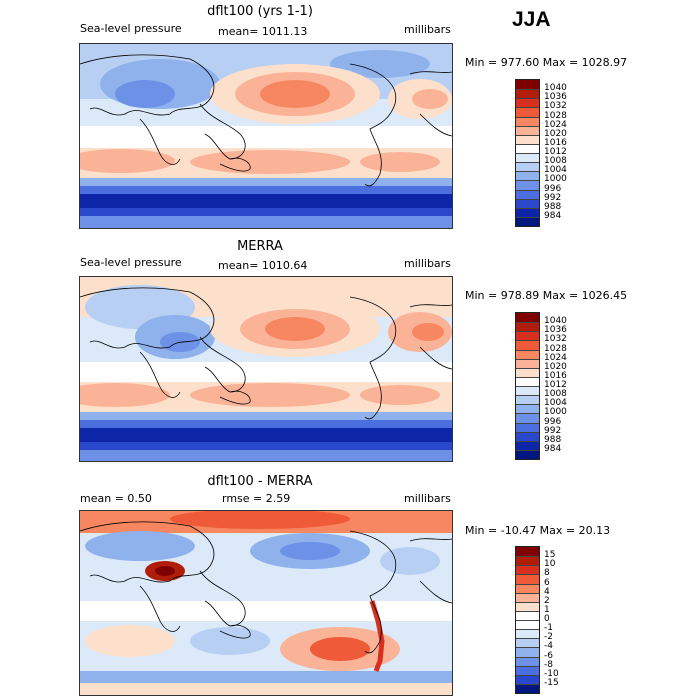 The width and height of the screenshot is (700, 700). What do you see at coordinates (547, 619) in the screenshot?
I see `colorbar-tick-label: 0` at bounding box center [547, 619].